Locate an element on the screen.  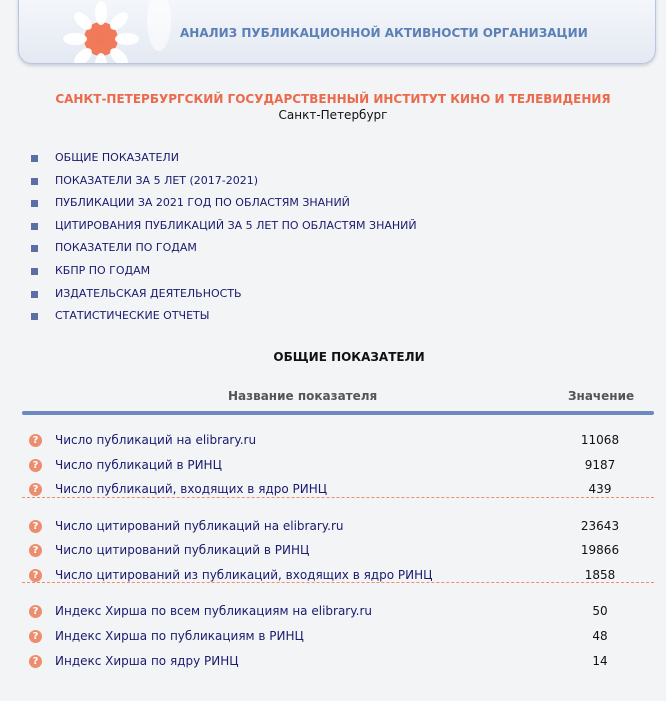
indicator-value: 14 is located at coordinates (600, 660).